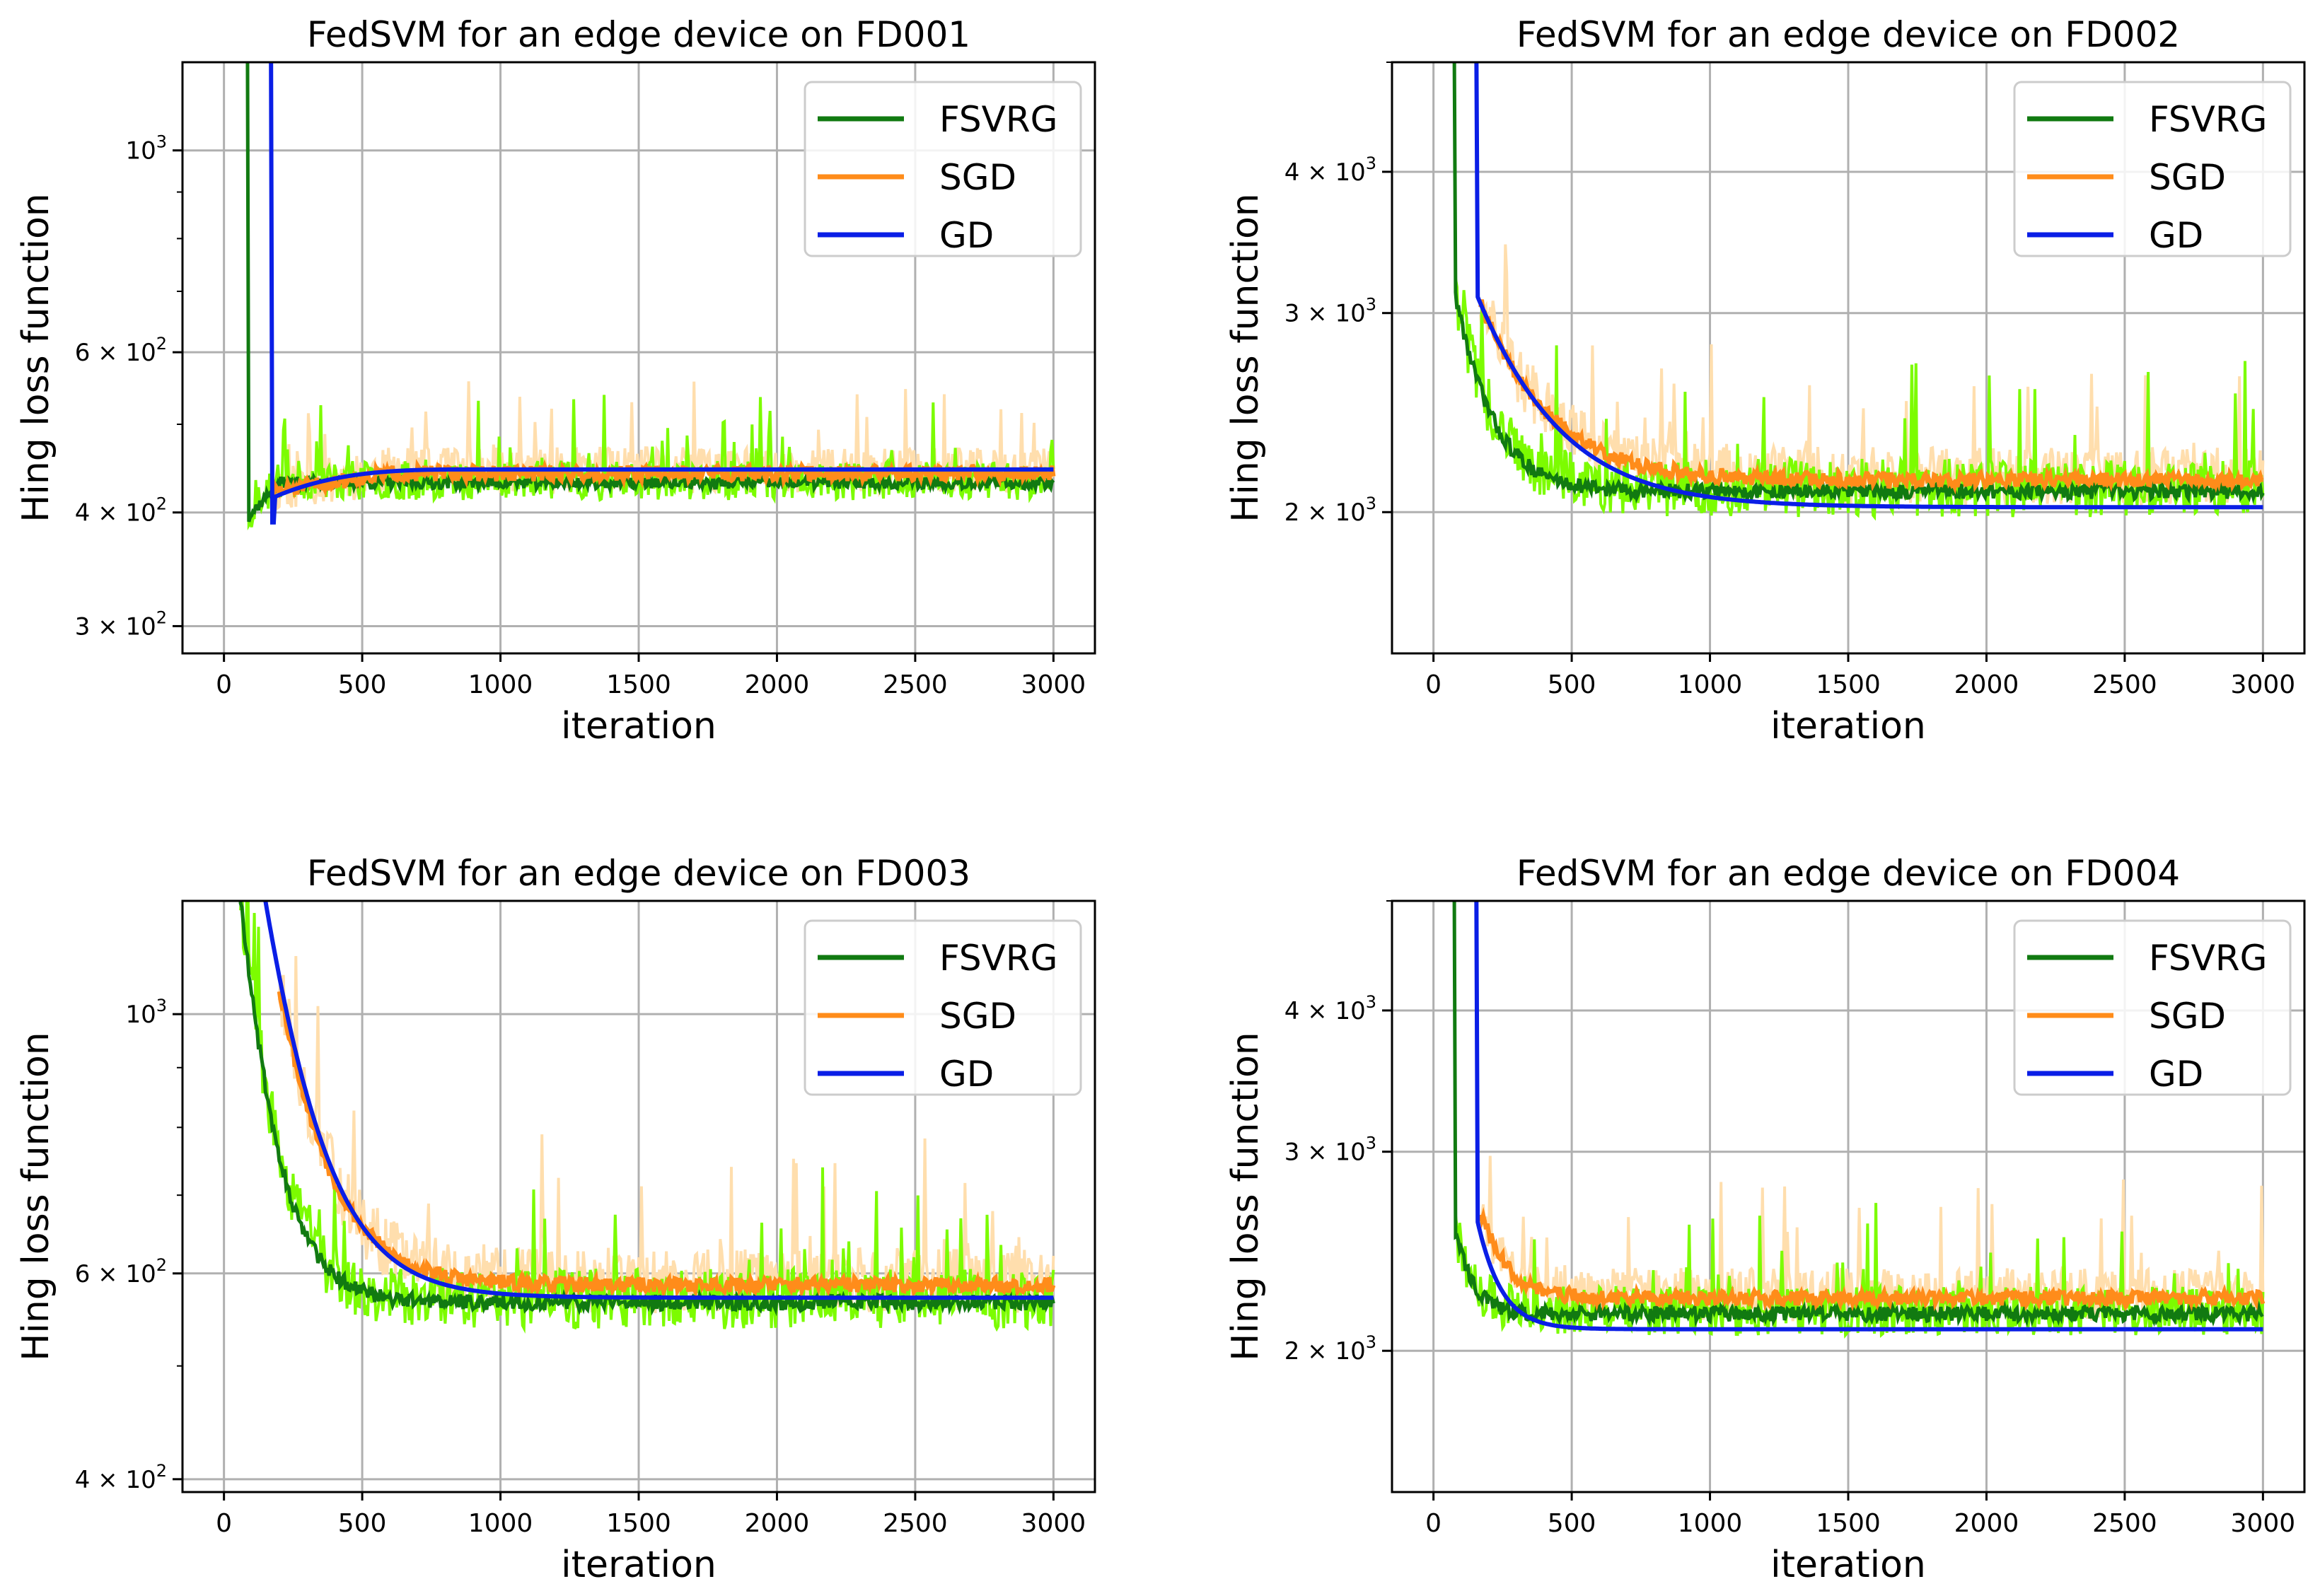 The image size is (2320, 1596). I want to click on chart-title: FedSVM for an edge device on FD001, so click(638, 34).